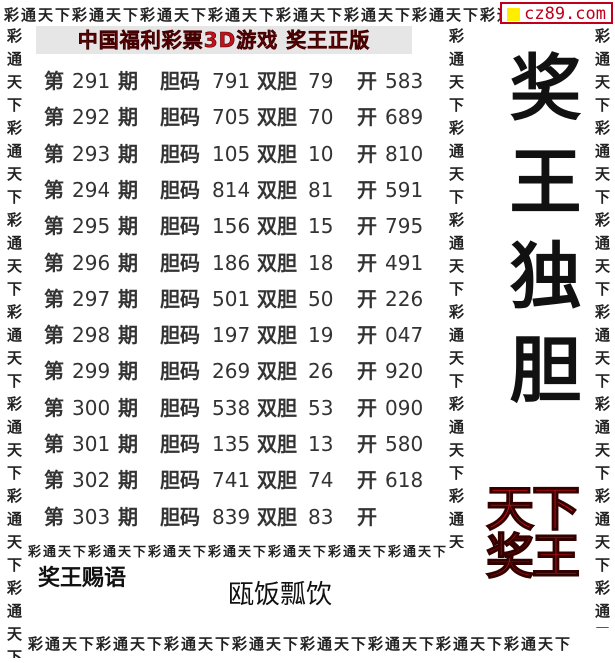 This screenshot has width=615, height=663. What do you see at coordinates (321, 516) in the screenshot?
I see `shuangdan-value: 83` at bounding box center [321, 516].